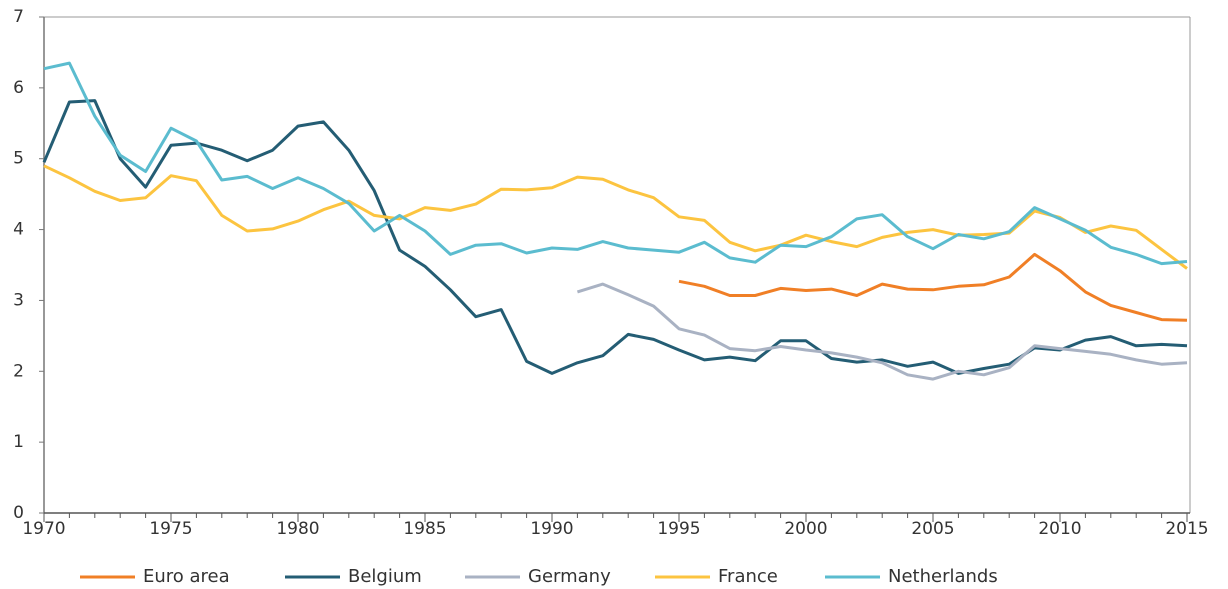  I want to click on legend-label: Netherlands, so click(943, 576).